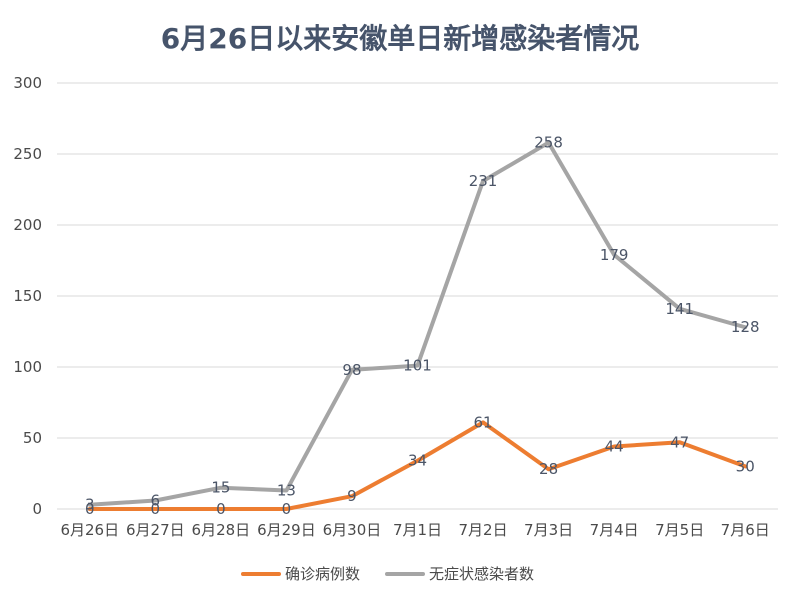 This screenshot has width=800, height=602. What do you see at coordinates (220, 488) in the screenshot?
I see `data-label: 15` at bounding box center [220, 488].